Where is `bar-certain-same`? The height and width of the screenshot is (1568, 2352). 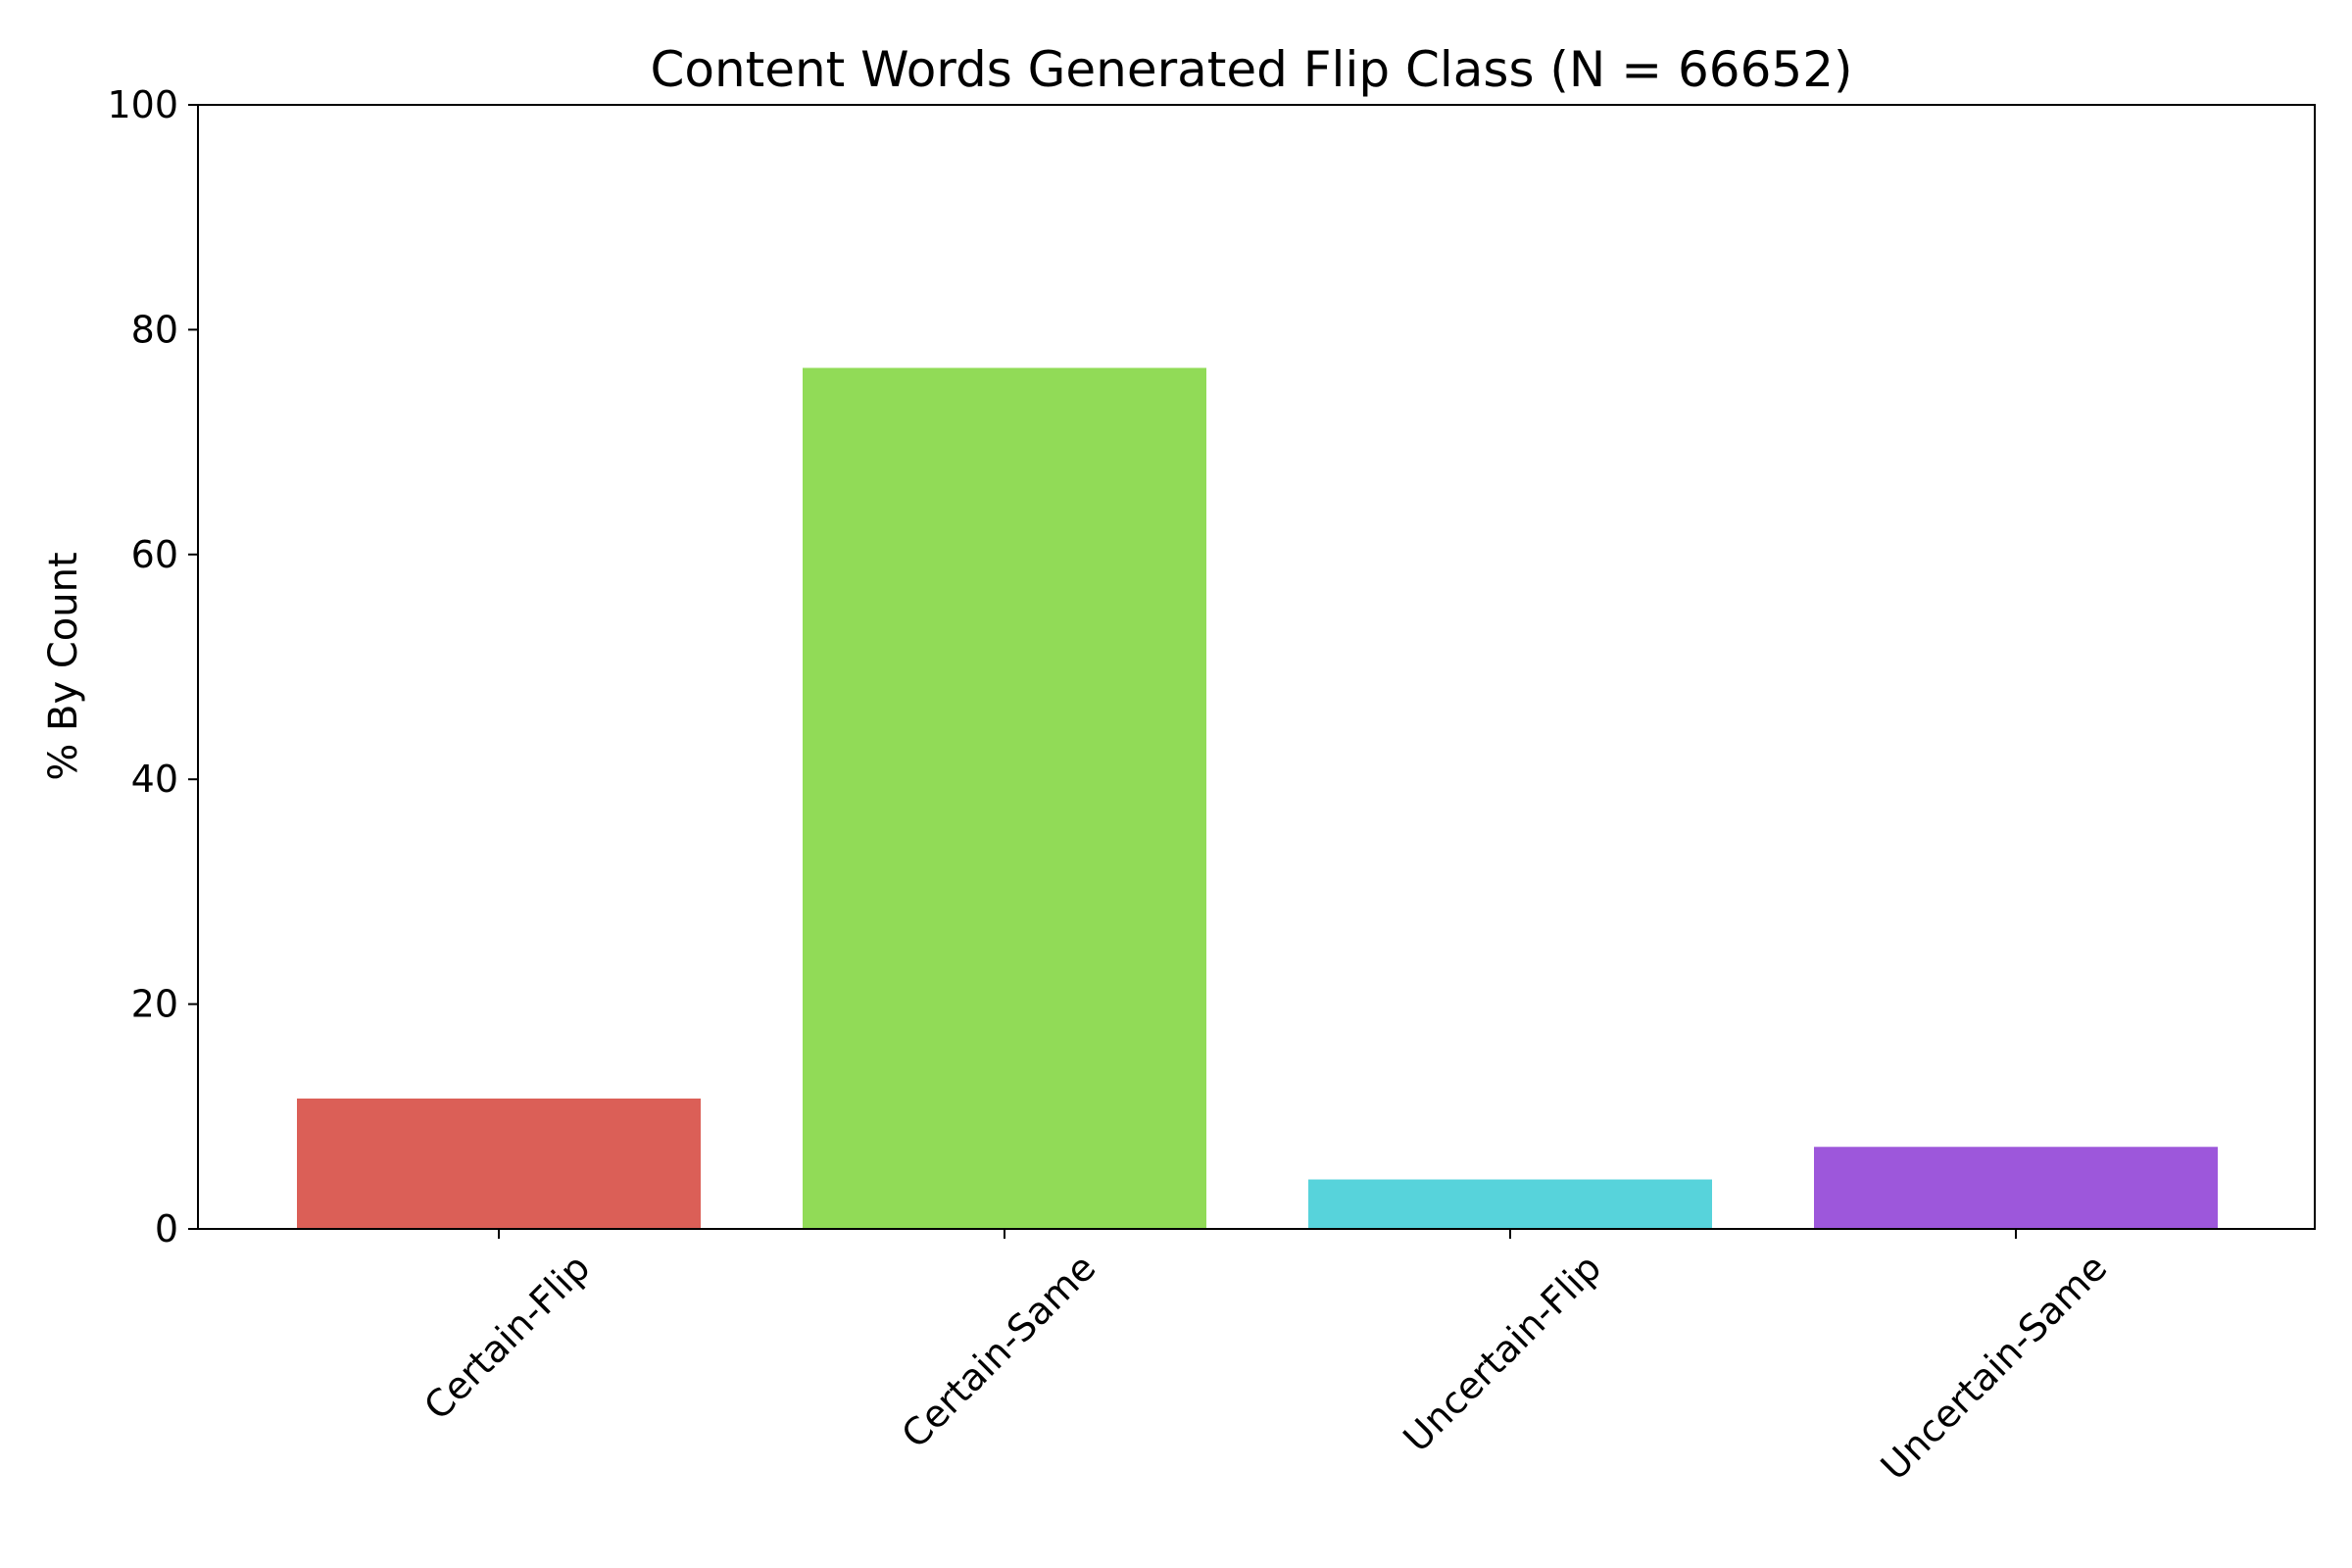
bar-certain-same is located at coordinates (1004, 798).